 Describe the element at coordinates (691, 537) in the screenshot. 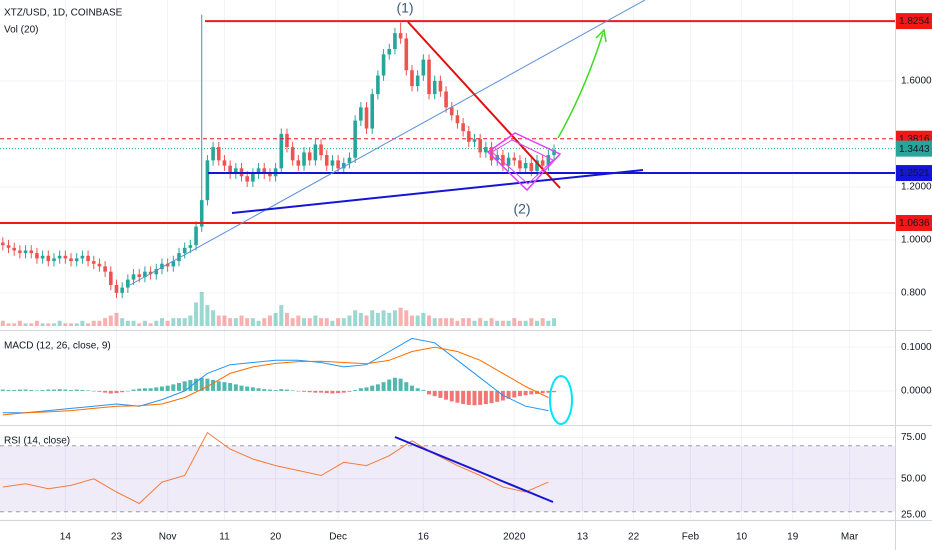

I see `x-tick-label: Feb` at that location.